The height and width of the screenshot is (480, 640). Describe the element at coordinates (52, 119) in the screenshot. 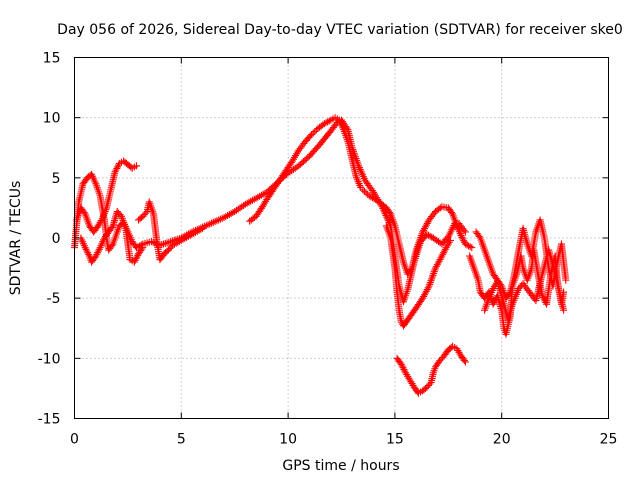

I see `y-tick-label: 10` at that location.